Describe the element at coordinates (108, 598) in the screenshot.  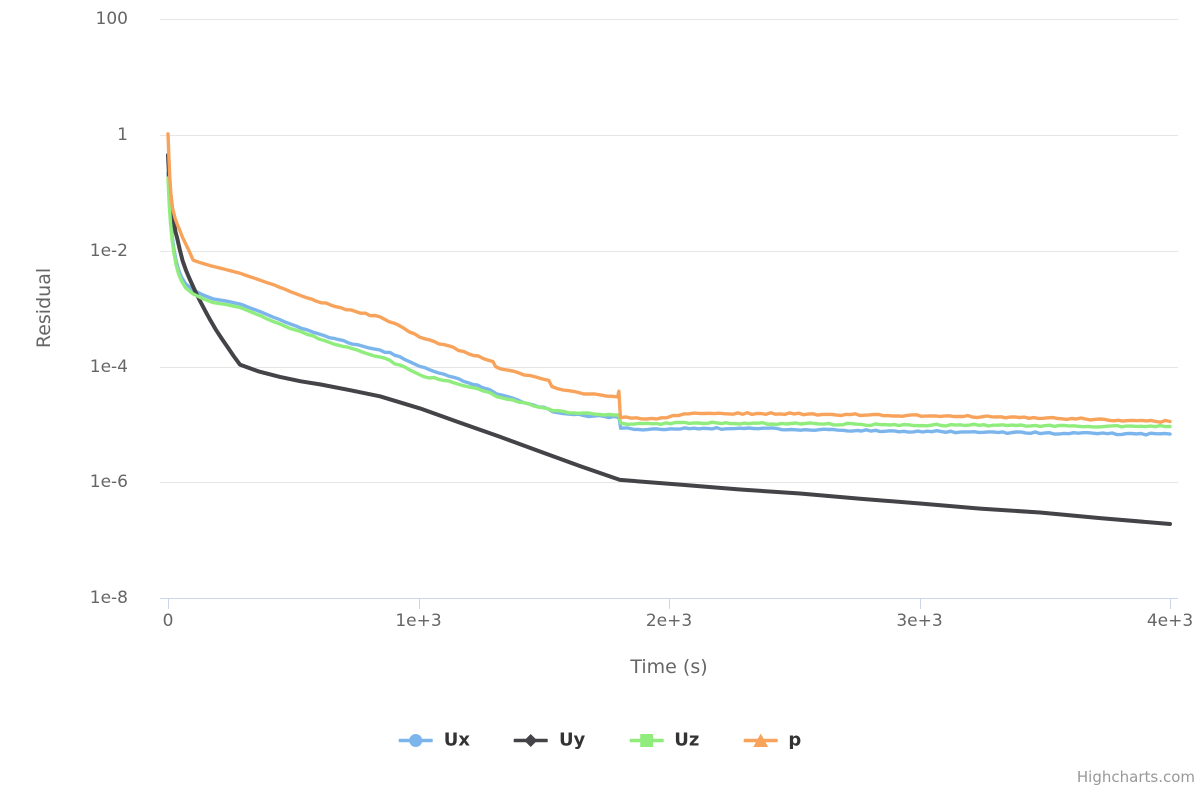
I see `y-tick-label: 1e-8` at that location.